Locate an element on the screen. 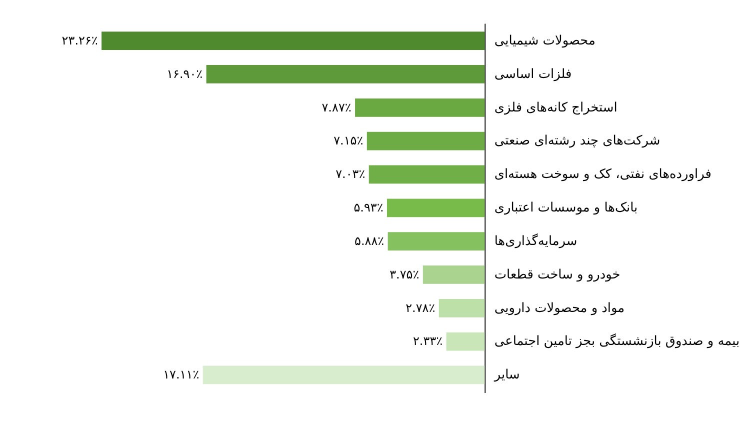 This screenshot has height=431, width=745. data-label: ۲.۳۳٪ is located at coordinates (427, 341).